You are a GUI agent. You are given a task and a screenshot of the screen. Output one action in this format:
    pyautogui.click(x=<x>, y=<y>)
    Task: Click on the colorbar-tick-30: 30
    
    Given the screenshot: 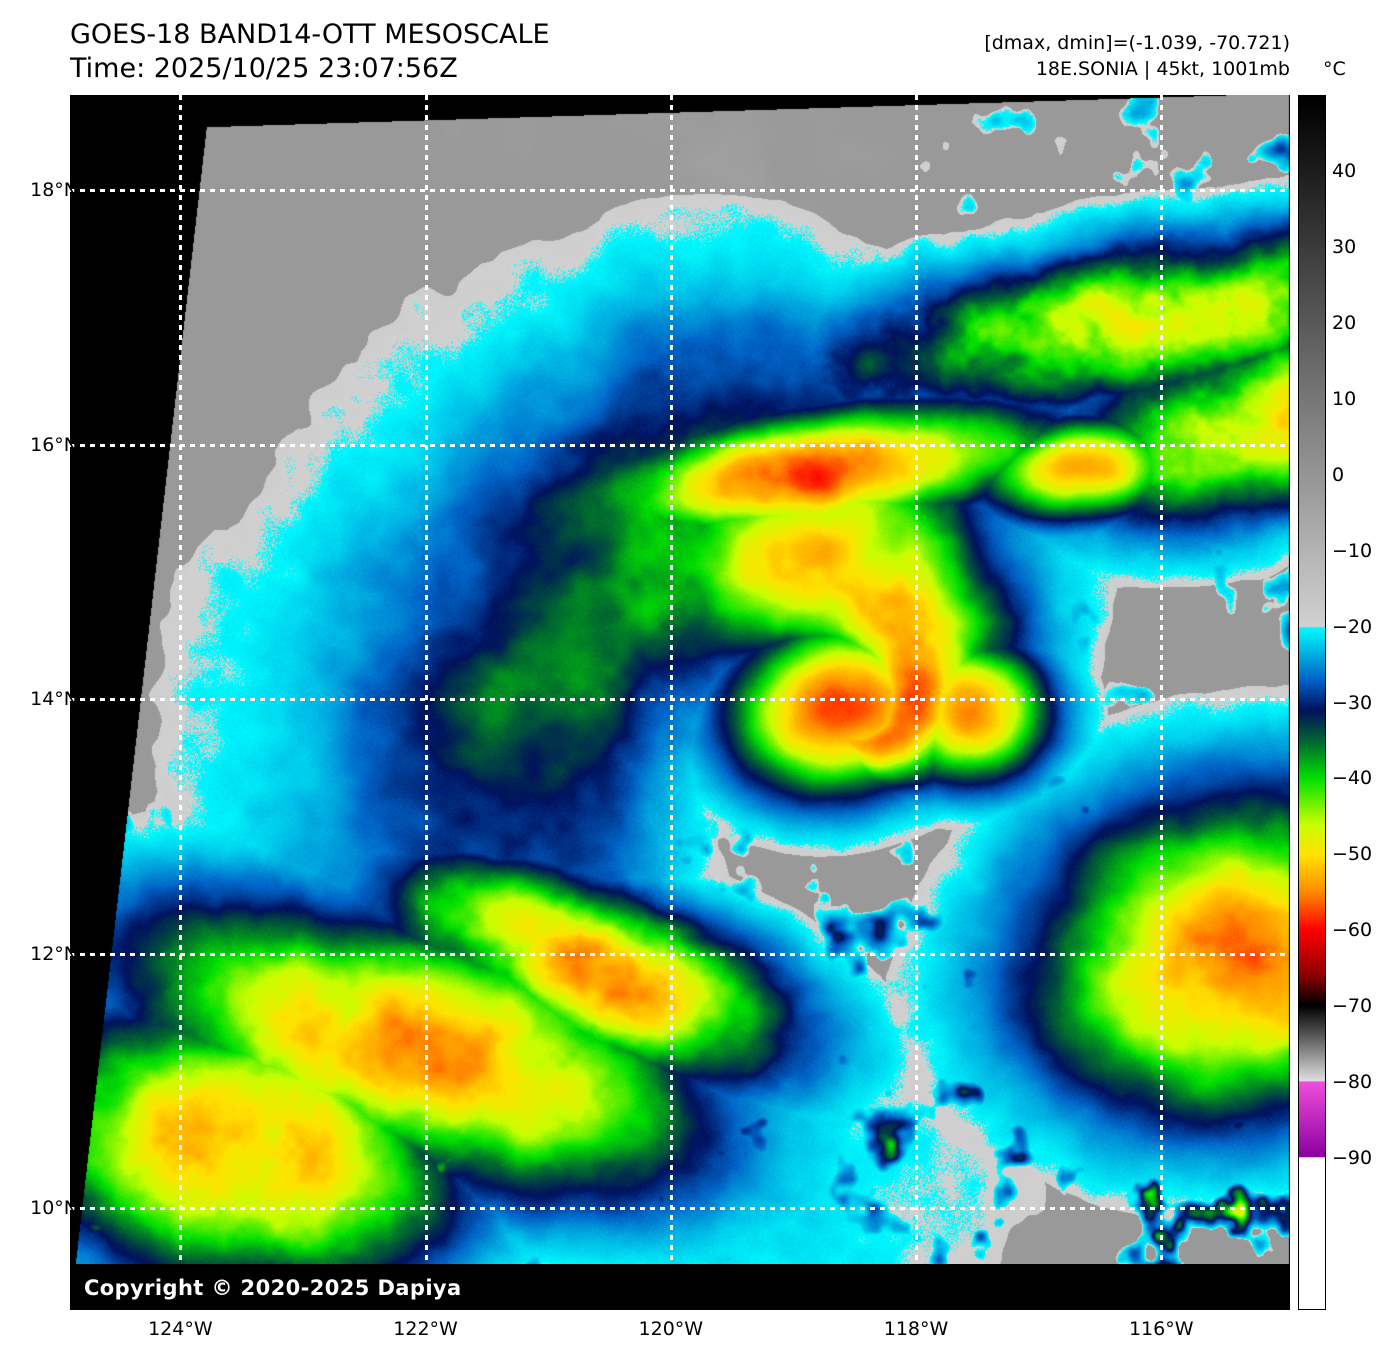 What is the action you would take?
    pyautogui.click(x=1344, y=246)
    